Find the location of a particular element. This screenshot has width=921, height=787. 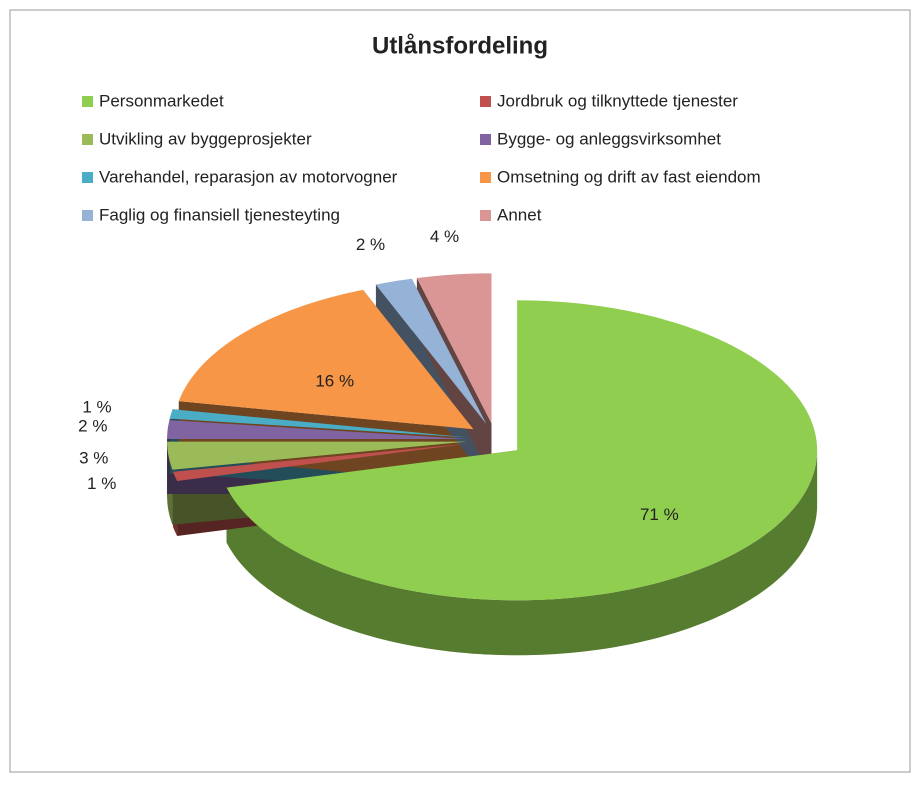

legend-label: Faglig og finansiell tjenesteyting is located at coordinates (219, 214).